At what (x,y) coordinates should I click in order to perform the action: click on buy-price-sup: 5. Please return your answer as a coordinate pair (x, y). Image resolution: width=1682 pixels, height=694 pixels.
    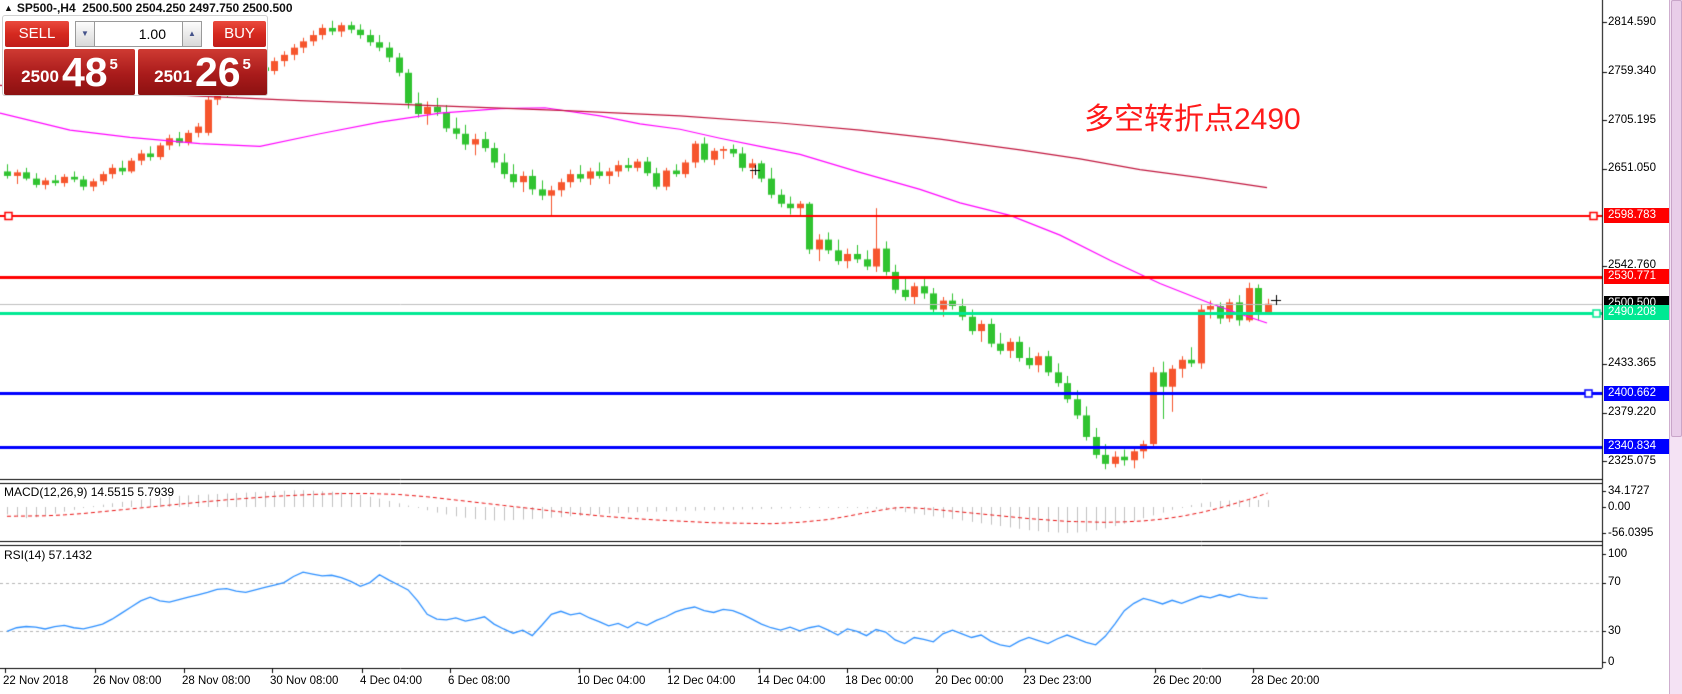
    Looking at the image, I should click on (246, 64).